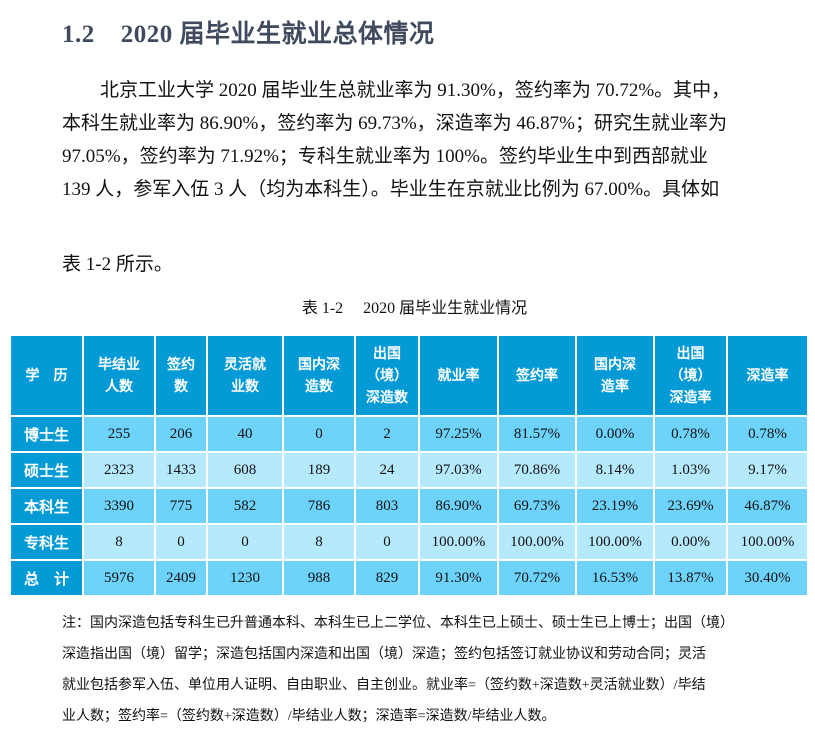  I want to click on header-further-study-rate: 深造率, so click(767, 375).